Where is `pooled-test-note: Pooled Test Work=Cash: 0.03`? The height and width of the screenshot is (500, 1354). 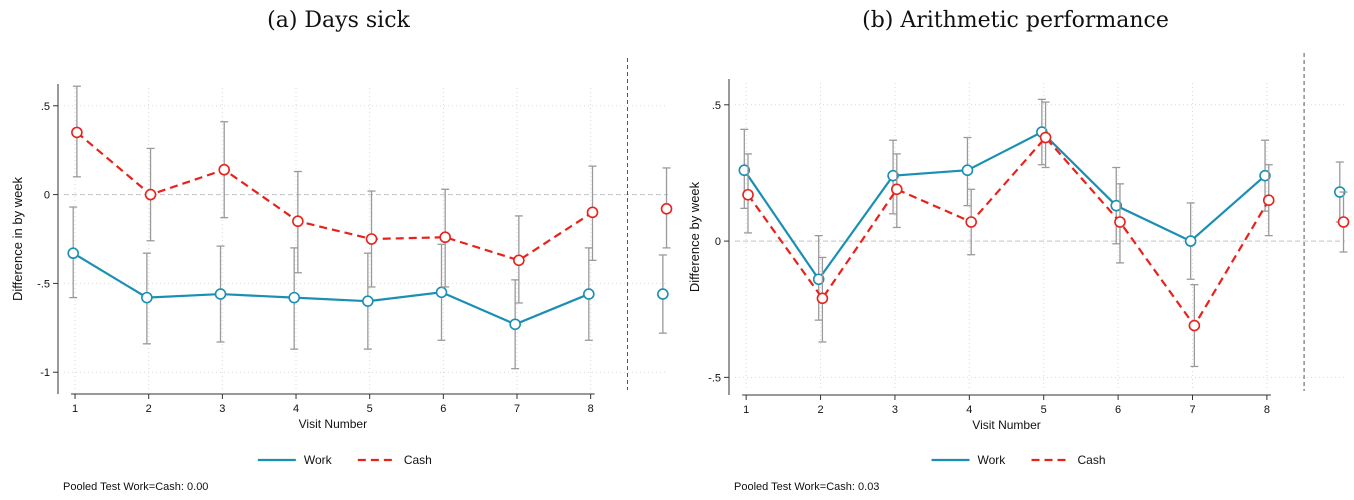 pooled-test-note: Pooled Test Work=Cash: 0.03 is located at coordinates (807, 487).